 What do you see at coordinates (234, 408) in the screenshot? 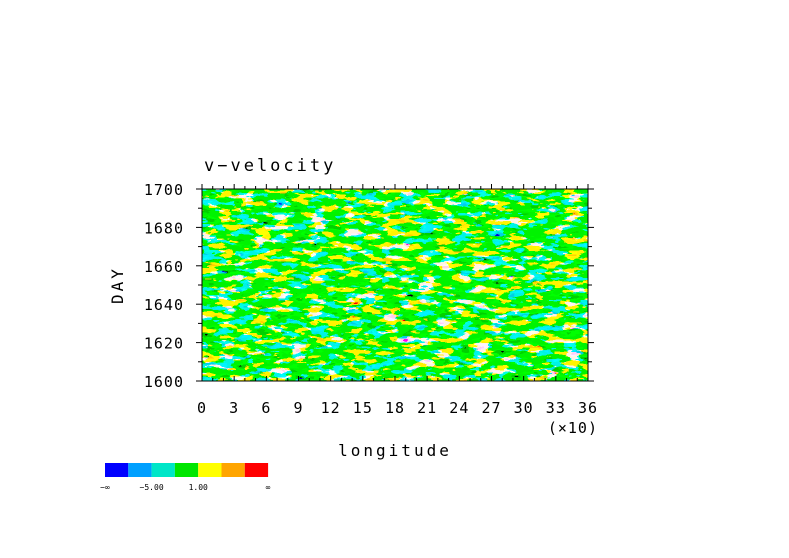
I see `x-tick-label: 3` at bounding box center [234, 408].